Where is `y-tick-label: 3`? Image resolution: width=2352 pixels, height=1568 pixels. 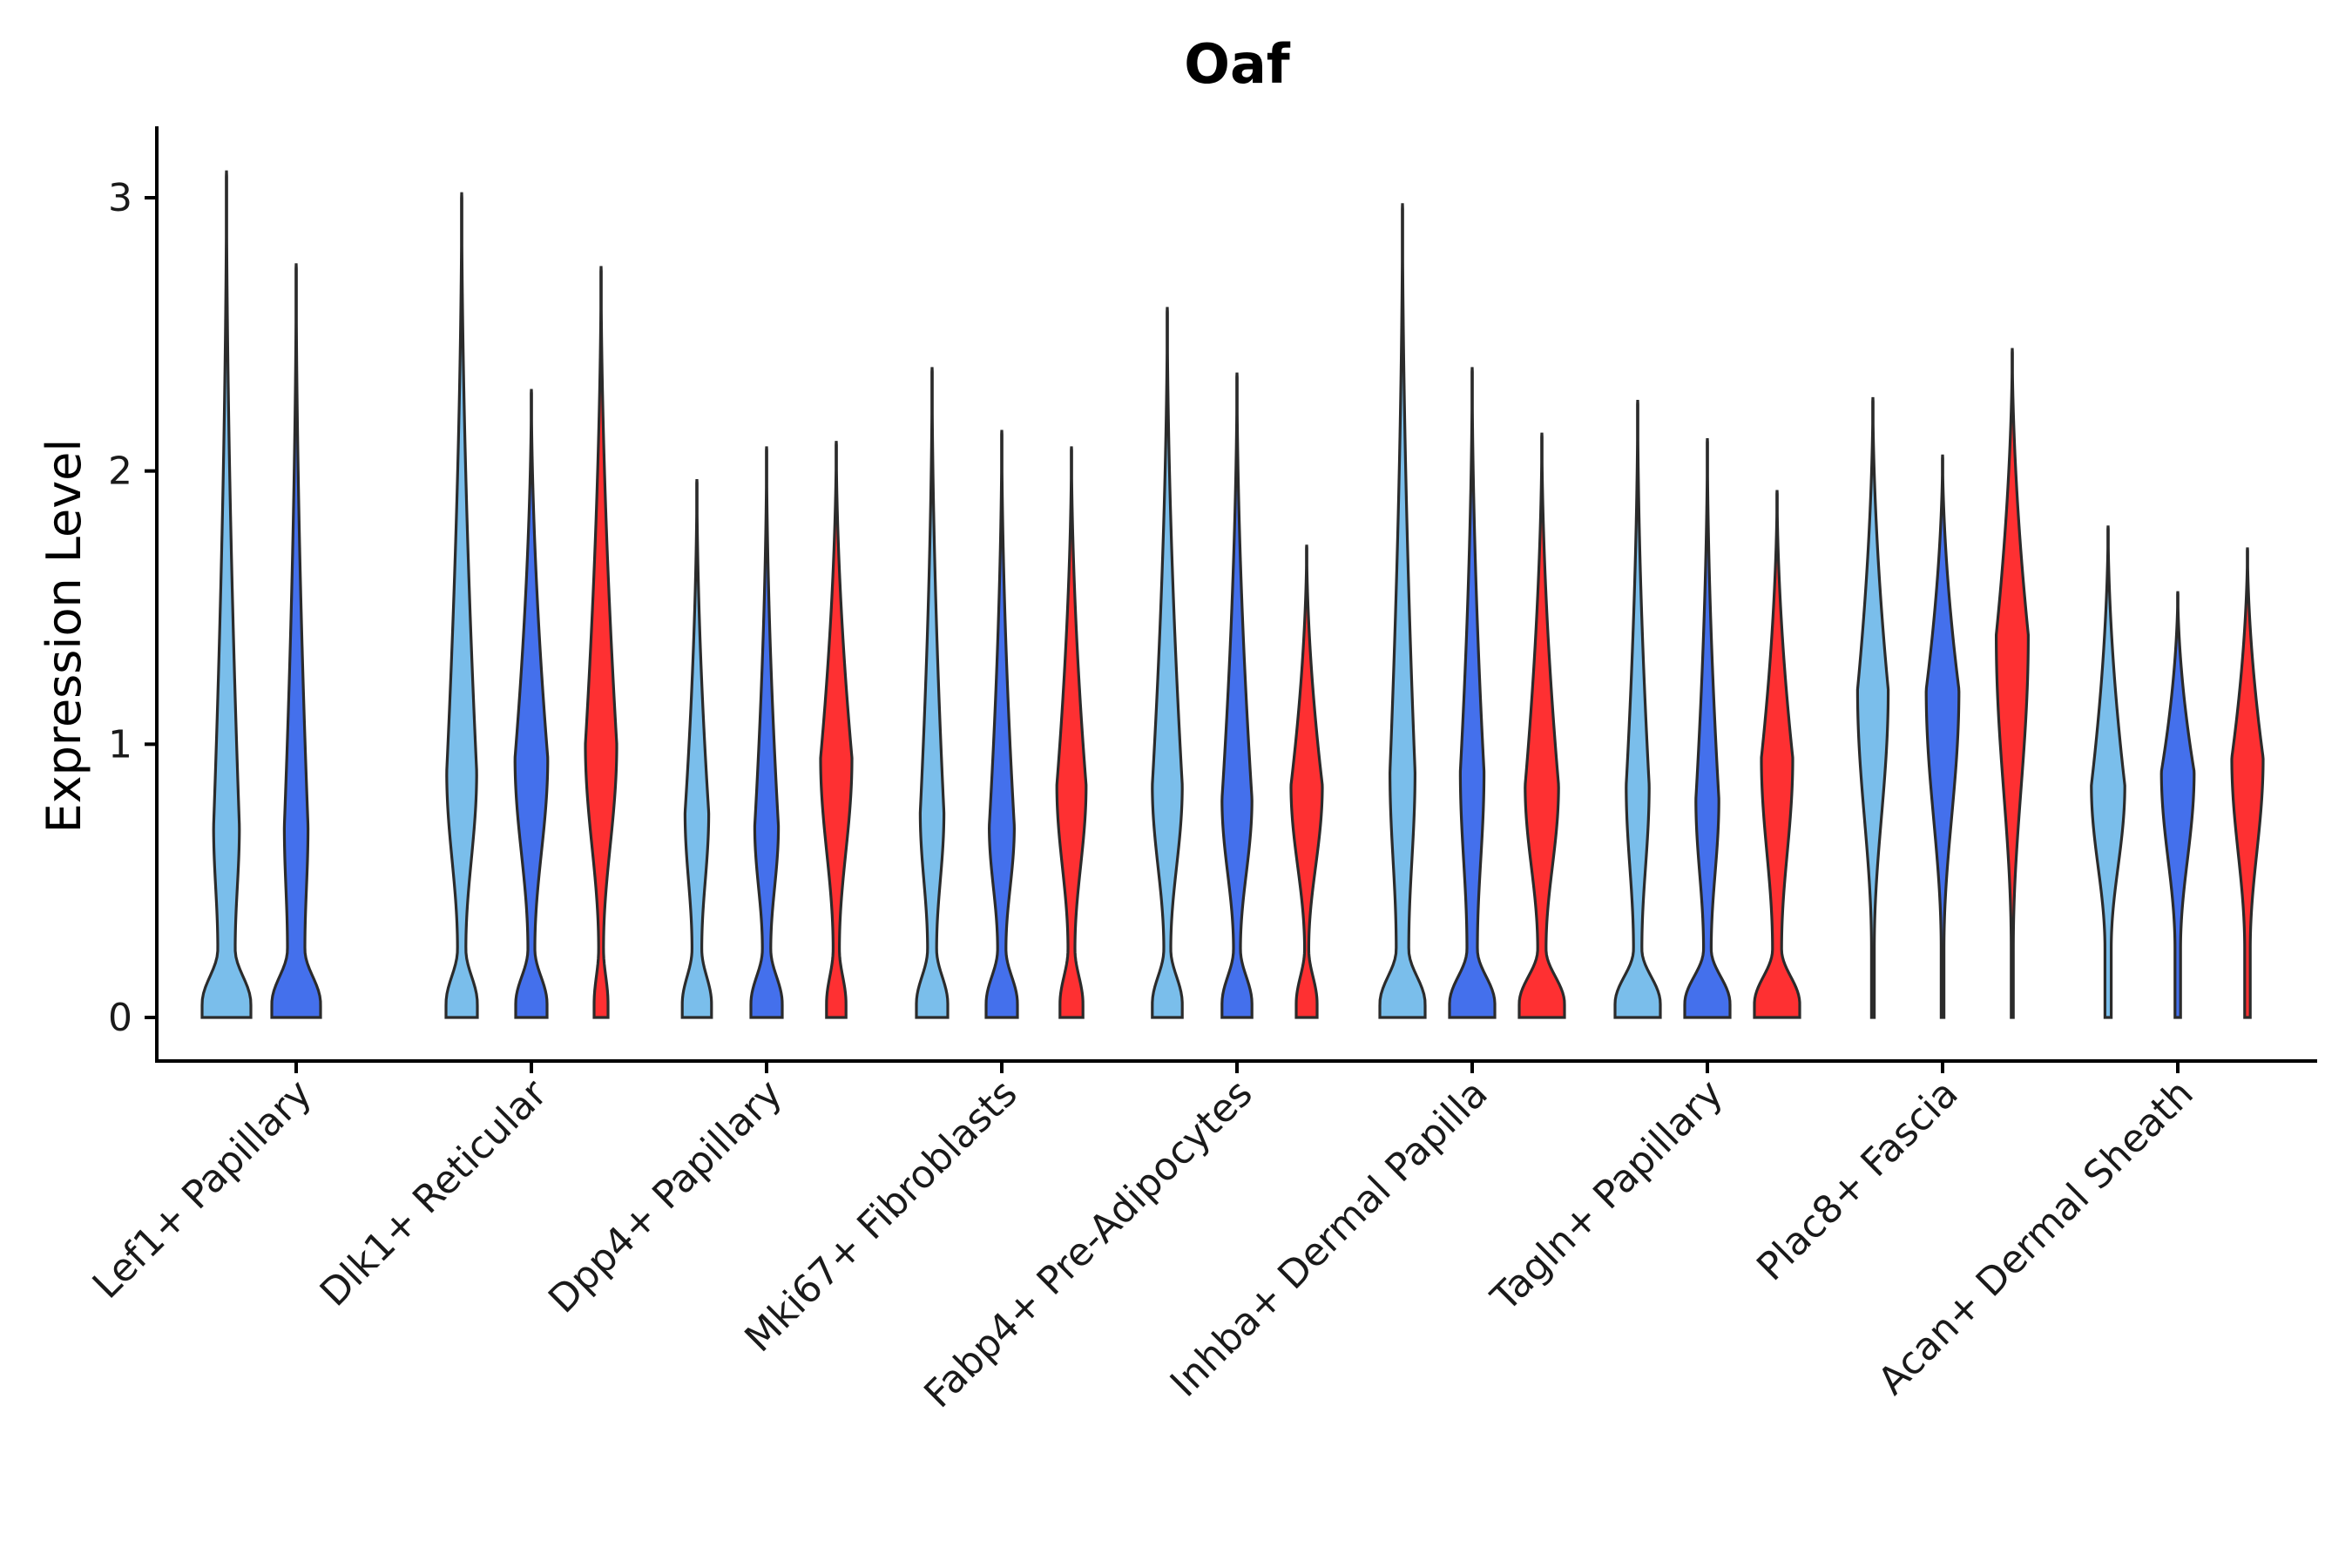 y-tick-label: 3 is located at coordinates (120, 198).